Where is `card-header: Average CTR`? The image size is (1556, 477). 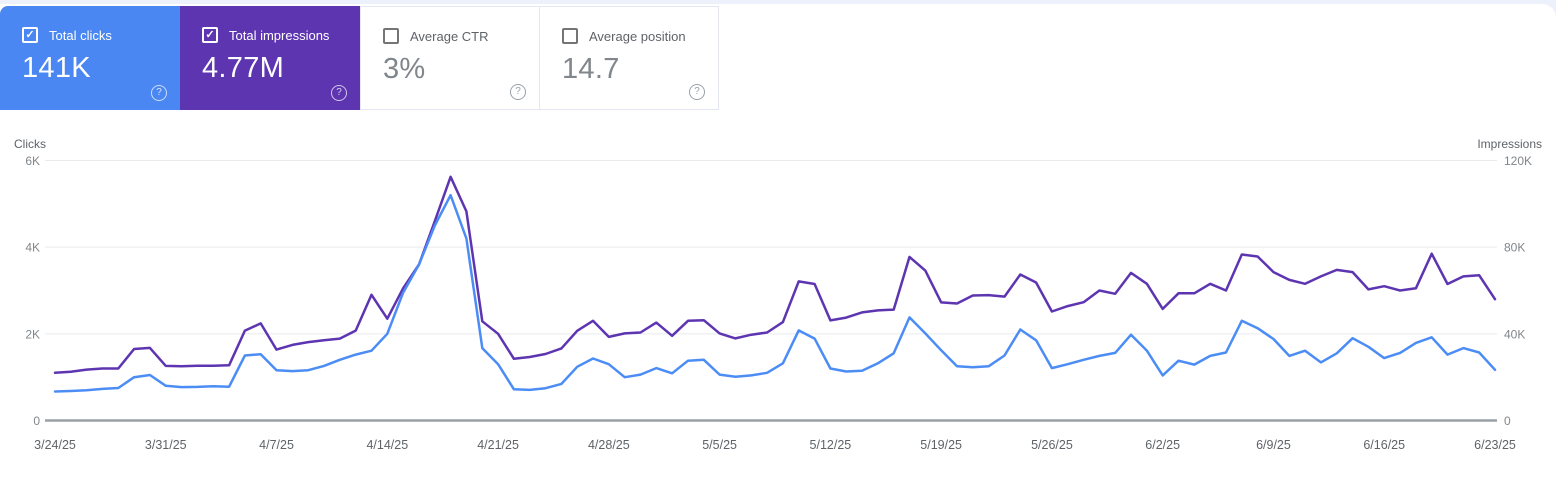 card-header: Average CTR is located at coordinates (453, 36).